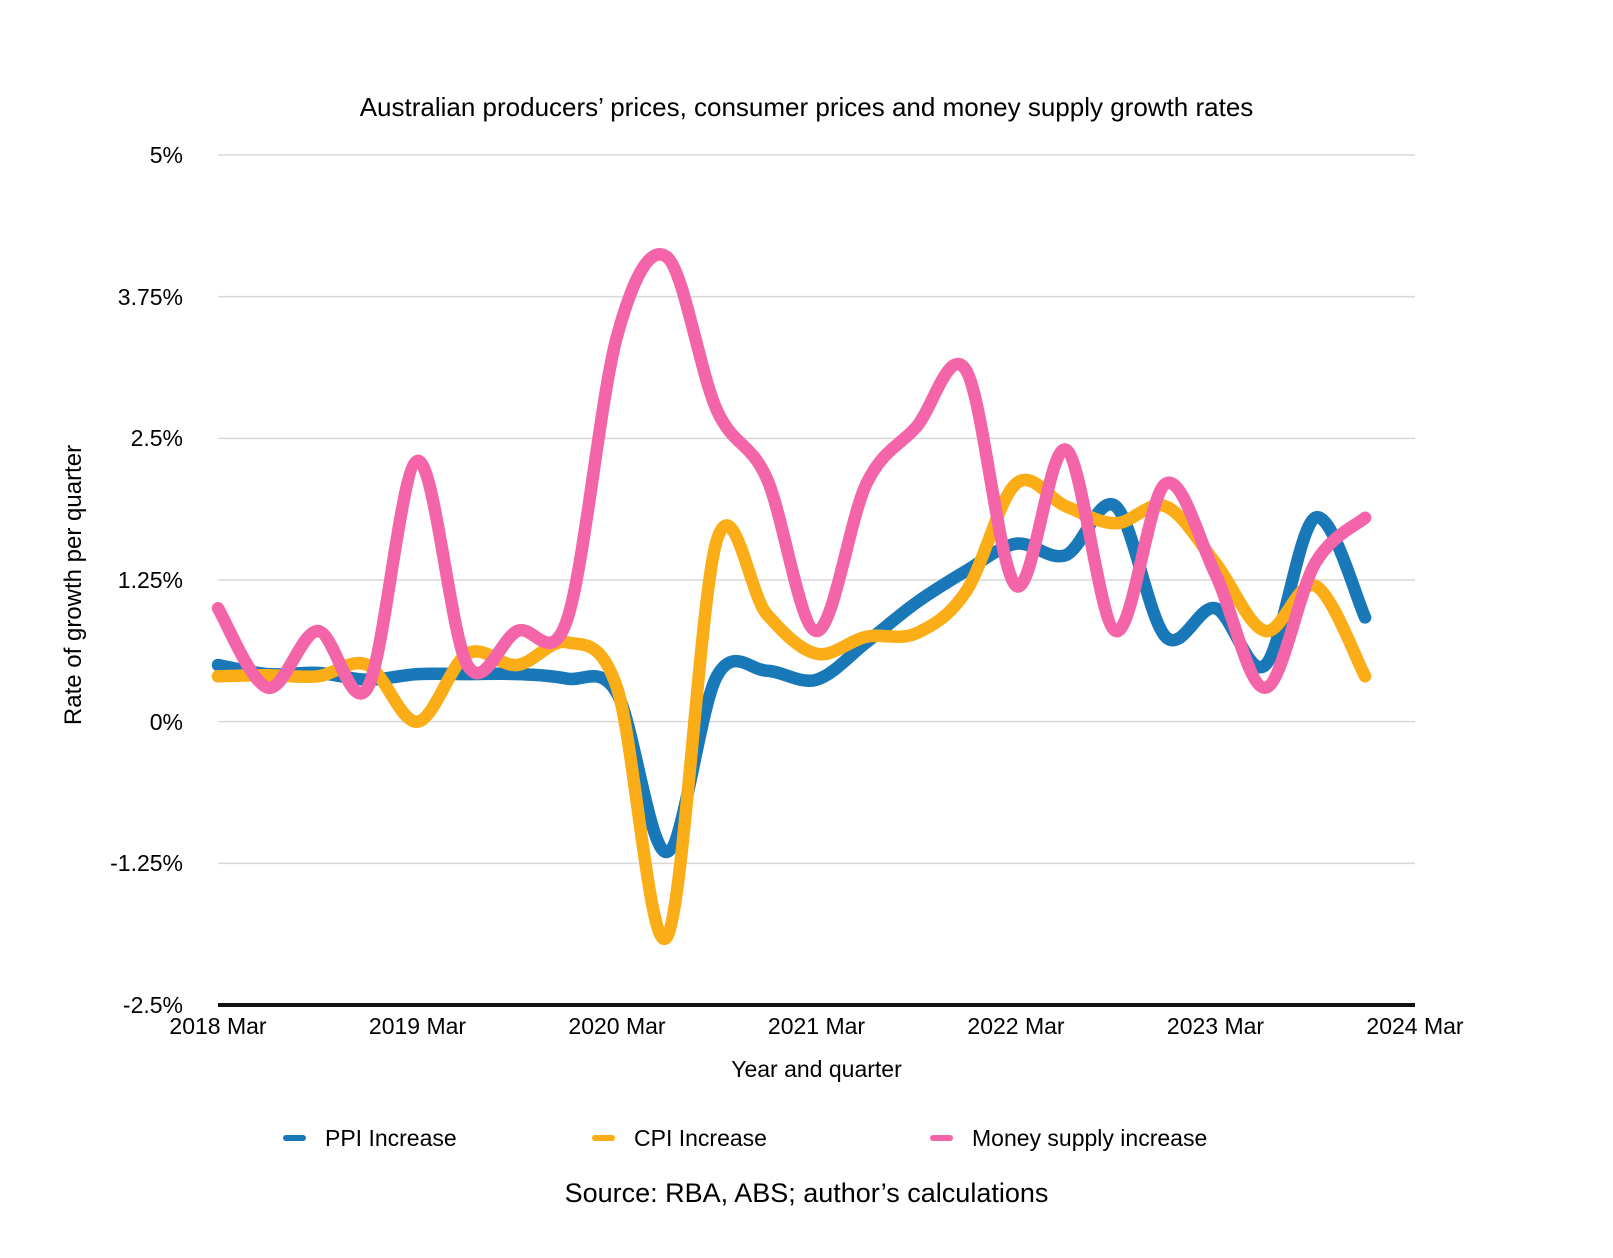 This screenshot has height=1258, width=1613. Describe the element at coordinates (150, 296) in the screenshot. I see `y-tick-label: 3.75%` at that location.